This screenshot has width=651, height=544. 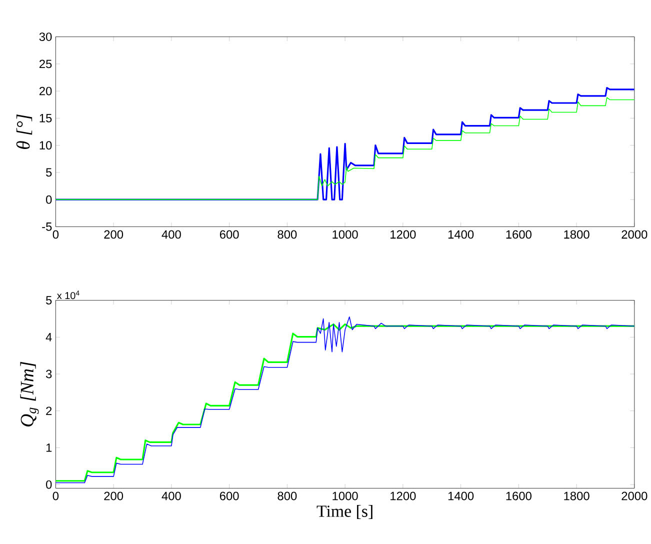 I want to click on y-tick-label: 2, so click(x=49, y=411).